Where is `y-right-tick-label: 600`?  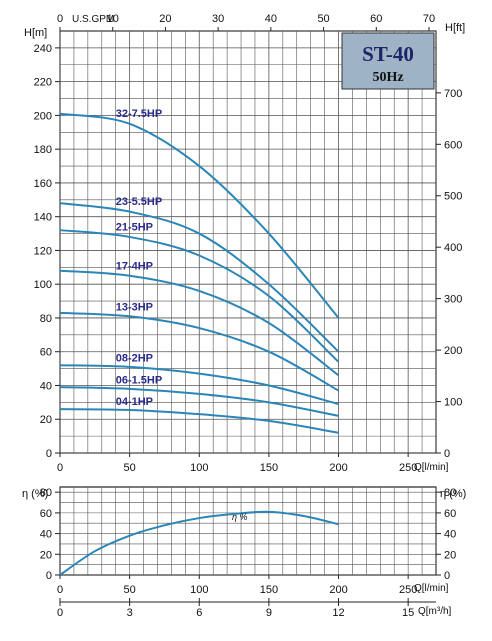 y-right-tick-label: 600 is located at coordinates (453, 145).